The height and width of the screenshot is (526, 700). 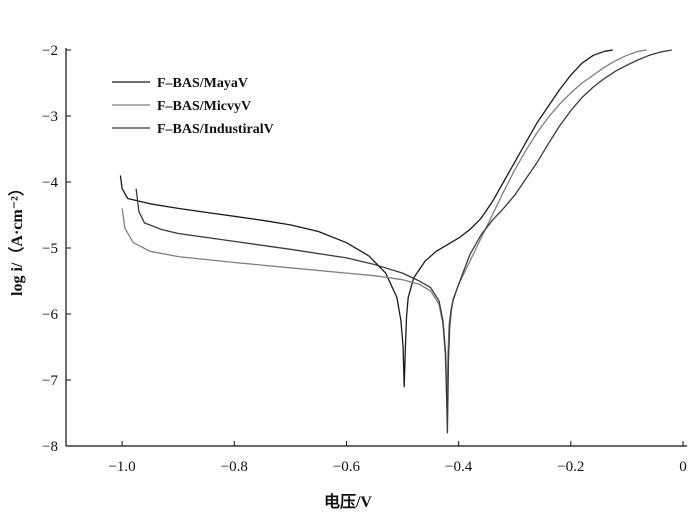 What do you see at coordinates (50, 117) in the screenshot?
I see `y-tick-label: −3` at bounding box center [50, 117].